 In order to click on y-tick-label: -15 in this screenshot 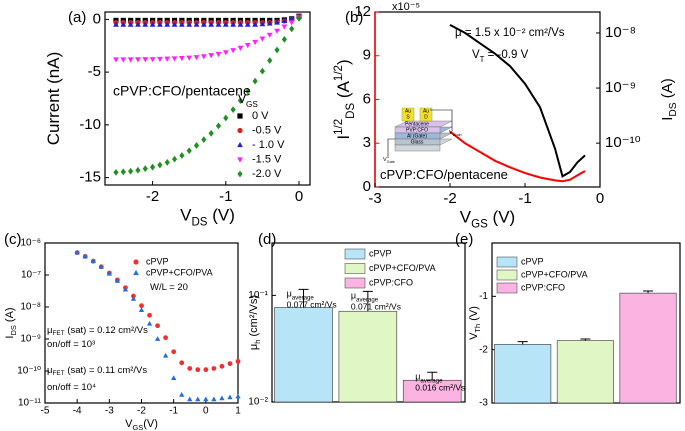, I will do `click(90, 177)`.